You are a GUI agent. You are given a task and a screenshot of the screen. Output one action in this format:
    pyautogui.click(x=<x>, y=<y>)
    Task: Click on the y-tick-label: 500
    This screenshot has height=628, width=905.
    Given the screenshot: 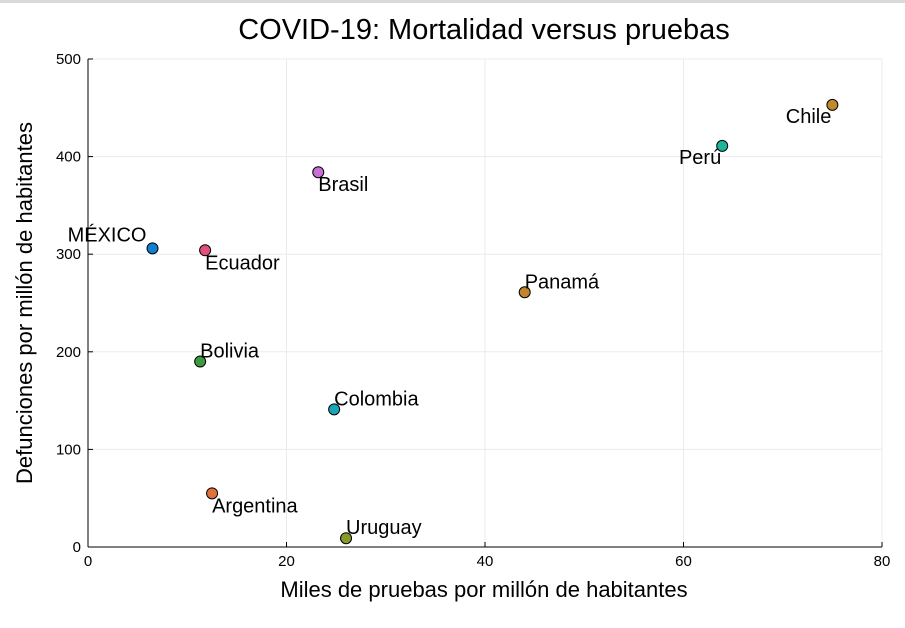 What is the action you would take?
    pyautogui.click(x=68, y=59)
    